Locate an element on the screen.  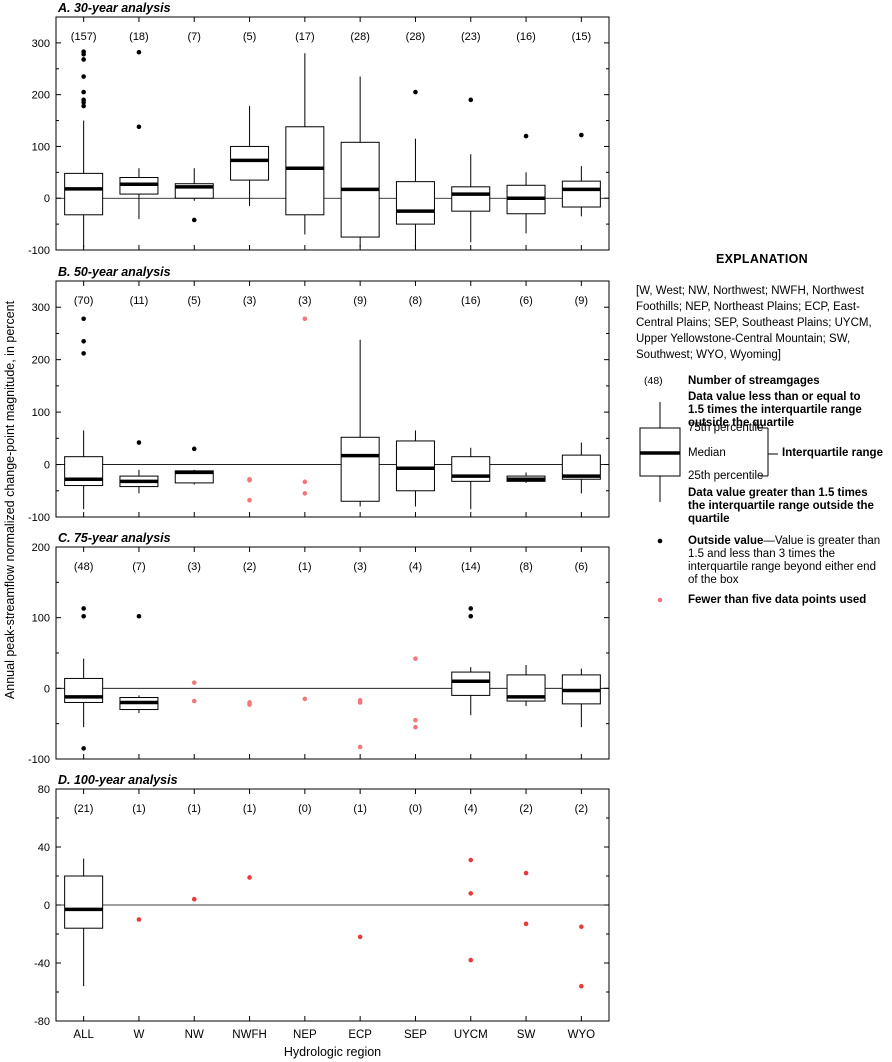
x-category-label: NW is located at coordinates (194, 1035).